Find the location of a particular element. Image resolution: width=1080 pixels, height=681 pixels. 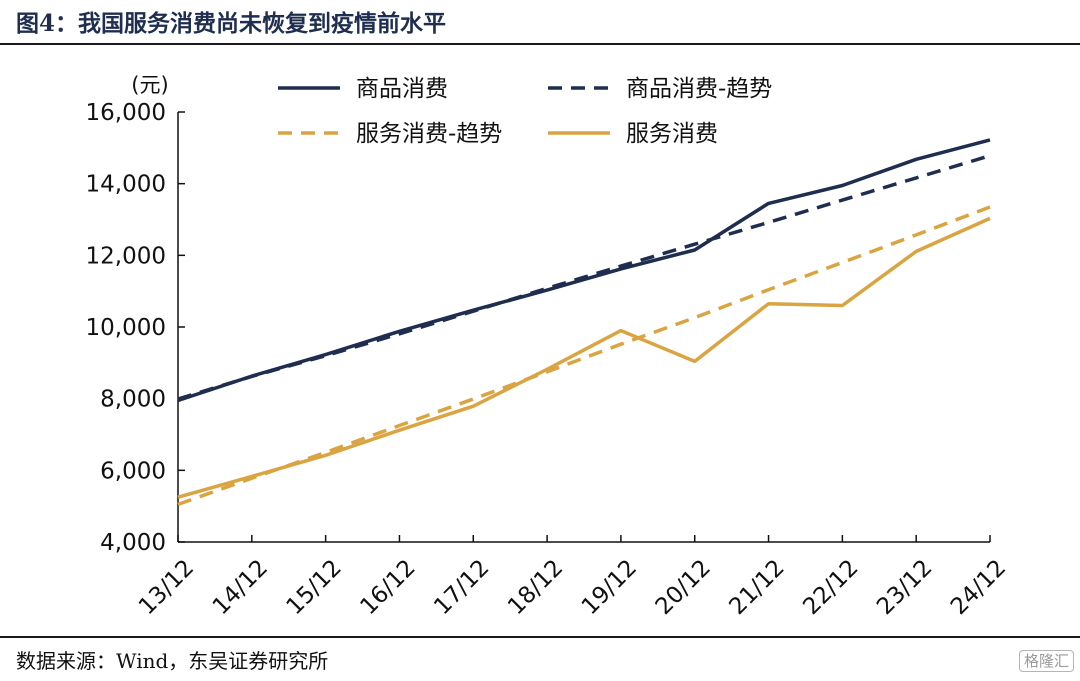

x-tick-label: 21/12 is located at coordinates (757, 587).